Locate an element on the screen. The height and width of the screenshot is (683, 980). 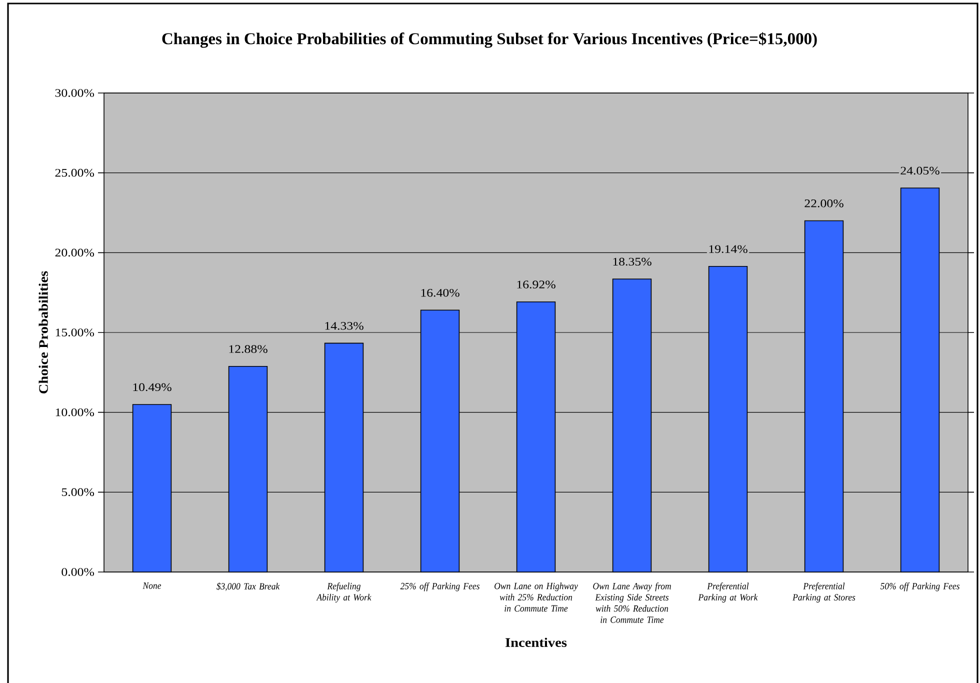
data-label: 14.33% is located at coordinates (344, 326).